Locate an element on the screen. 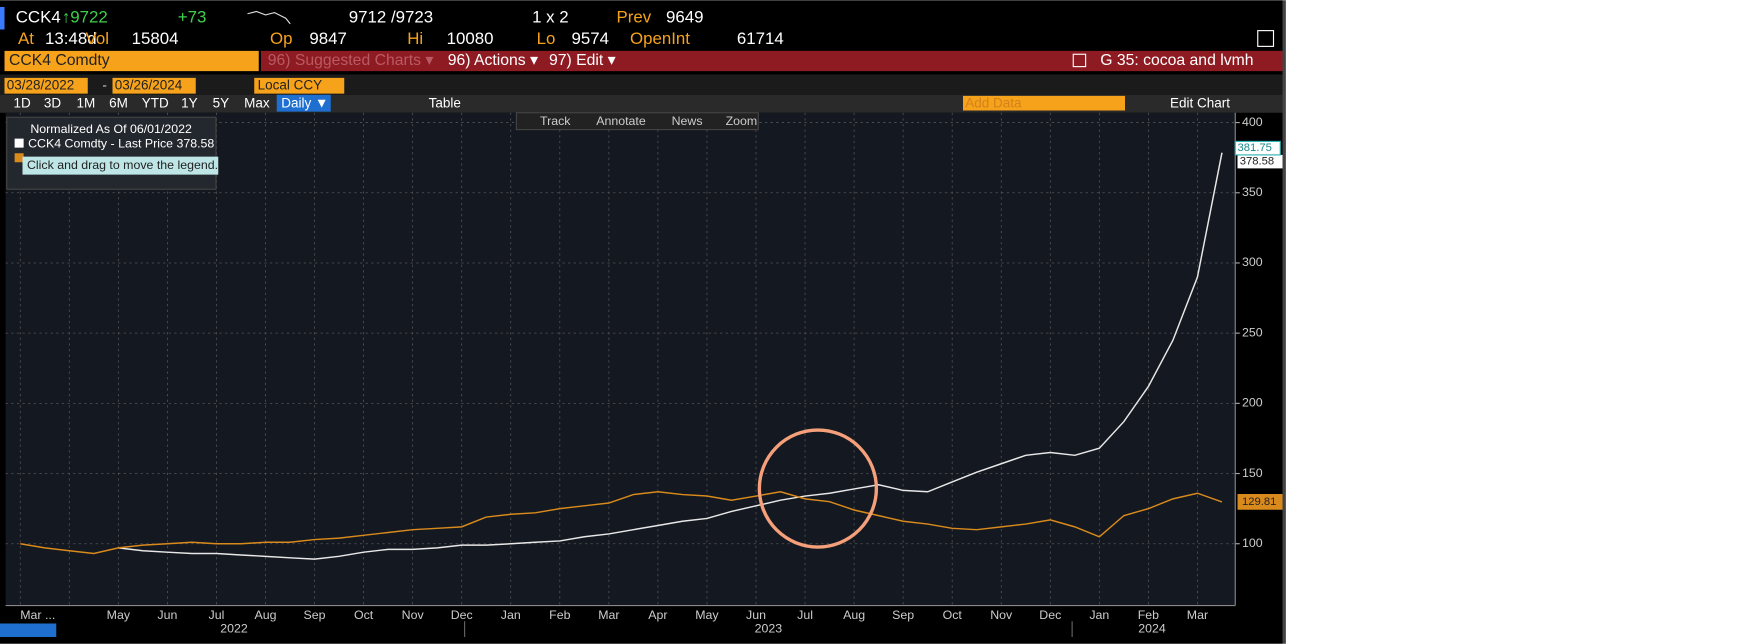 This screenshot has height=644, width=1764. sparkline is located at coordinates (269, 17).